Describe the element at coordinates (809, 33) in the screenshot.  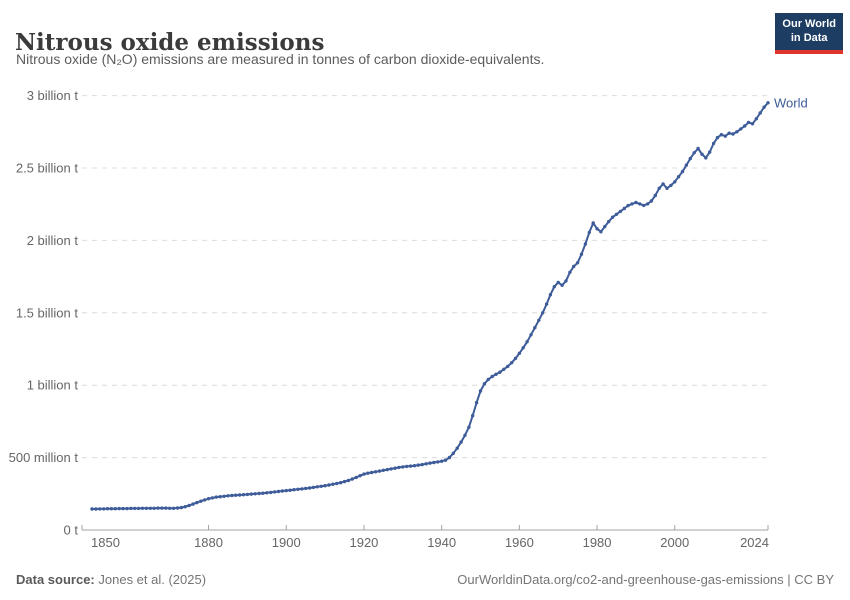
I see `owid-logo: Our World in Data` at that location.